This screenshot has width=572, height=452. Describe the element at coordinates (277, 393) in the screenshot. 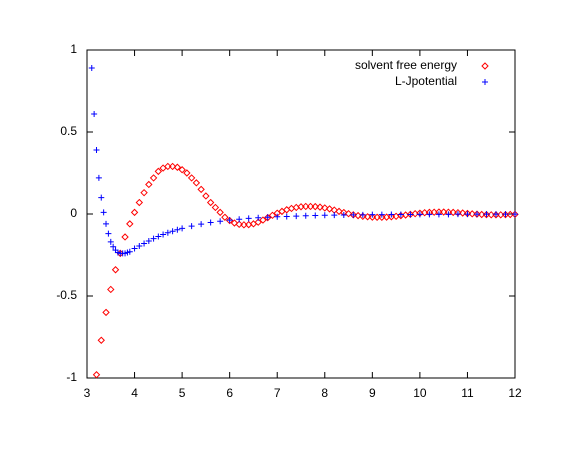

I see `x-tick-label: 7` at that location.